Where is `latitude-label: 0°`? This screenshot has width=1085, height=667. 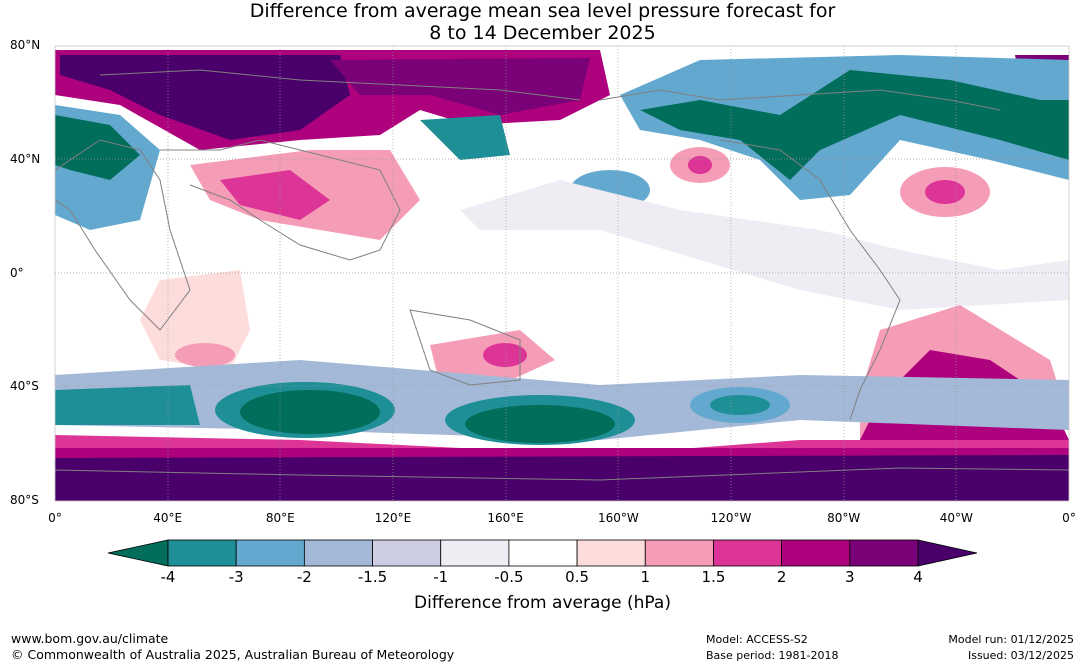 latitude-label: 0° is located at coordinates (17, 272).